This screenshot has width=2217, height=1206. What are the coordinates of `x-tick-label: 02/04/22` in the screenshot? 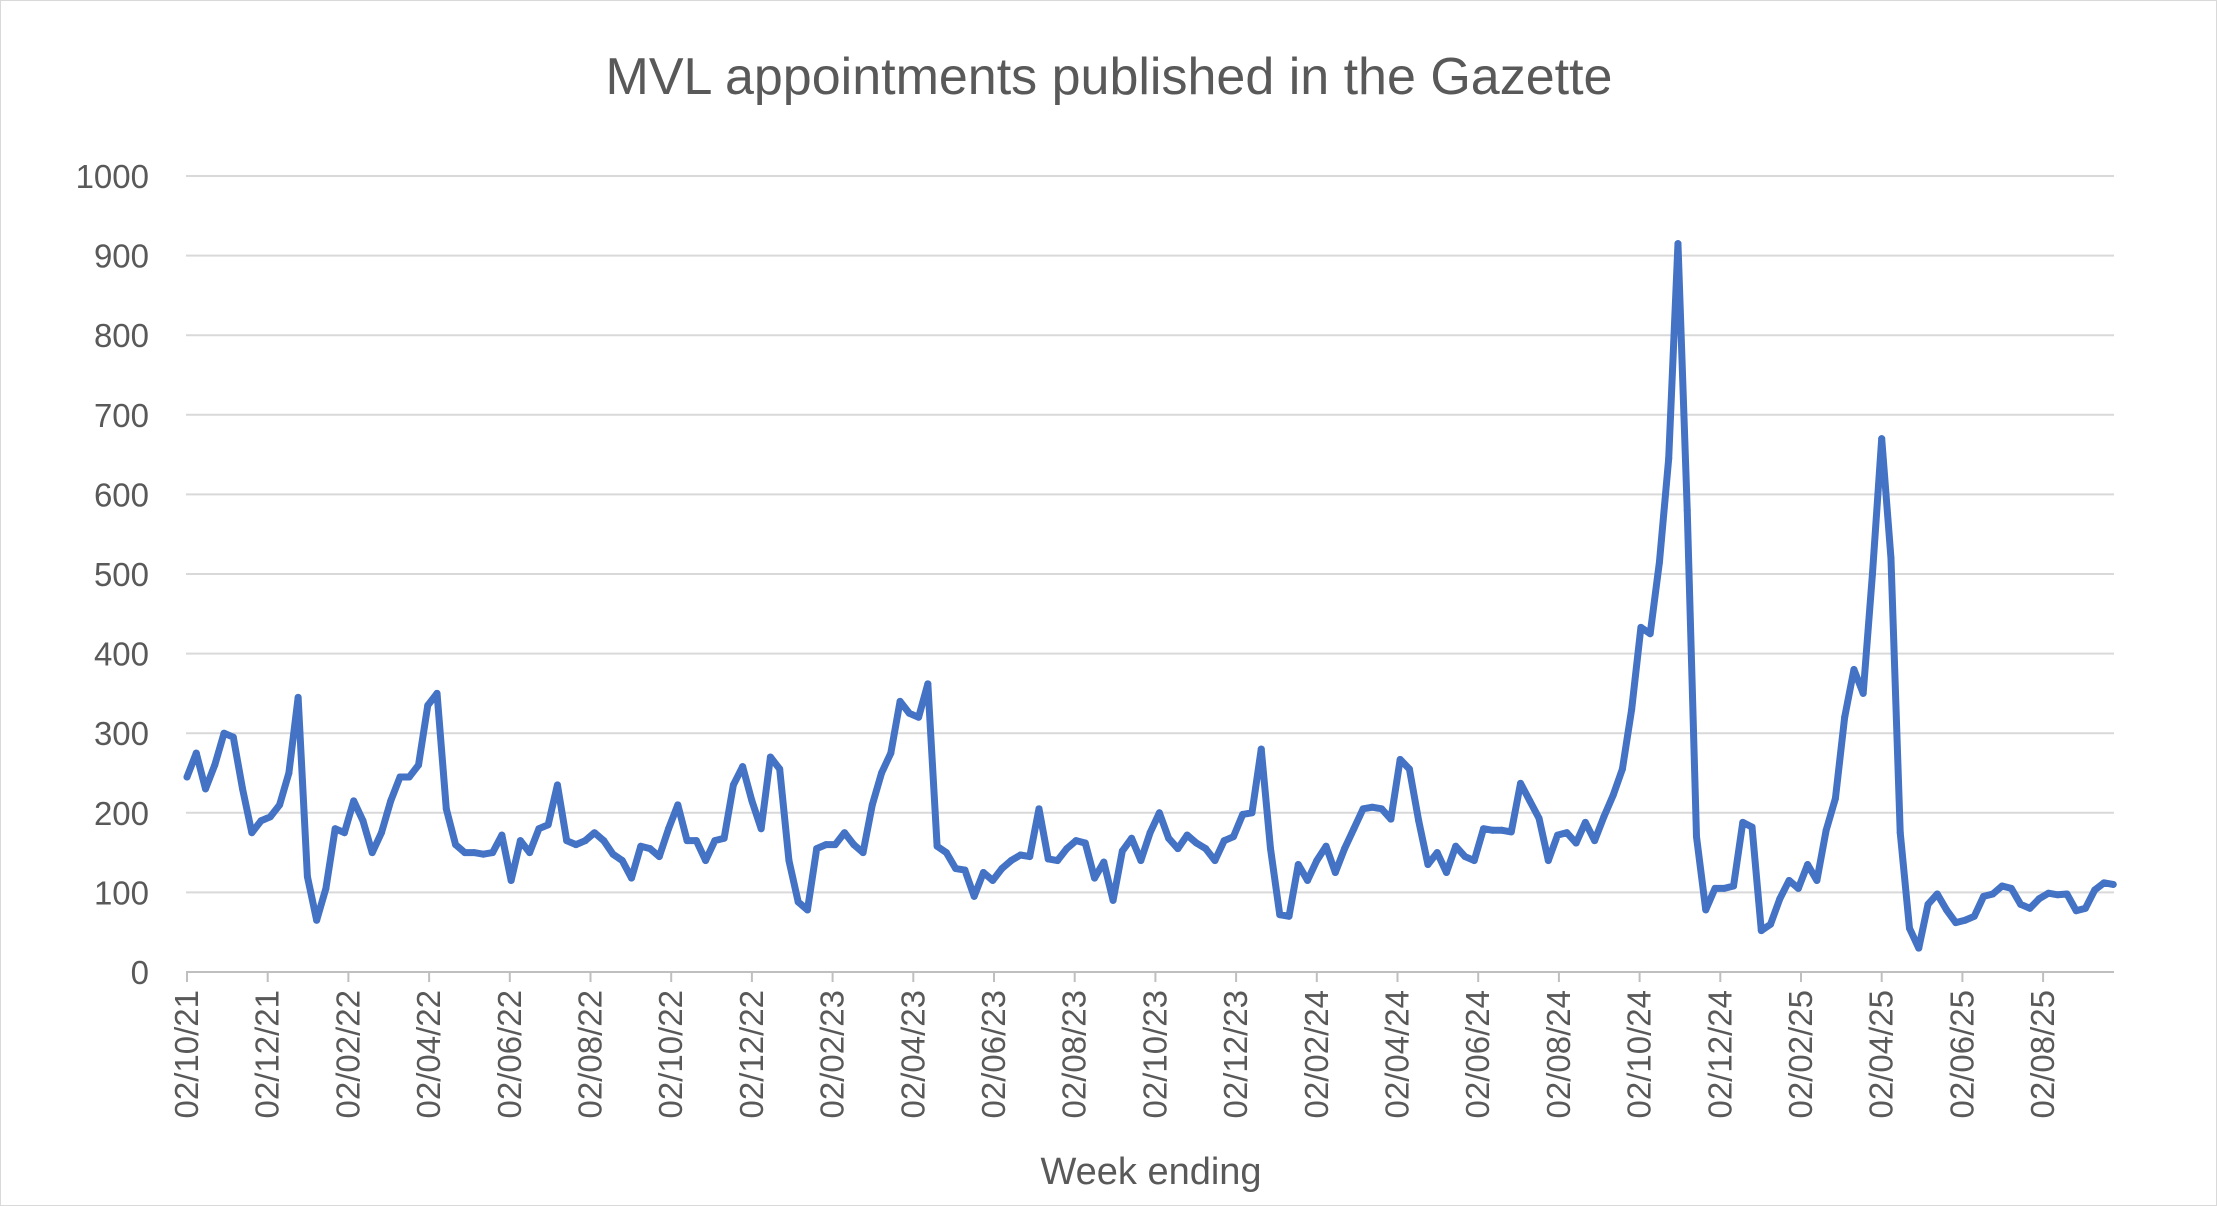 It's located at (428, 1054).